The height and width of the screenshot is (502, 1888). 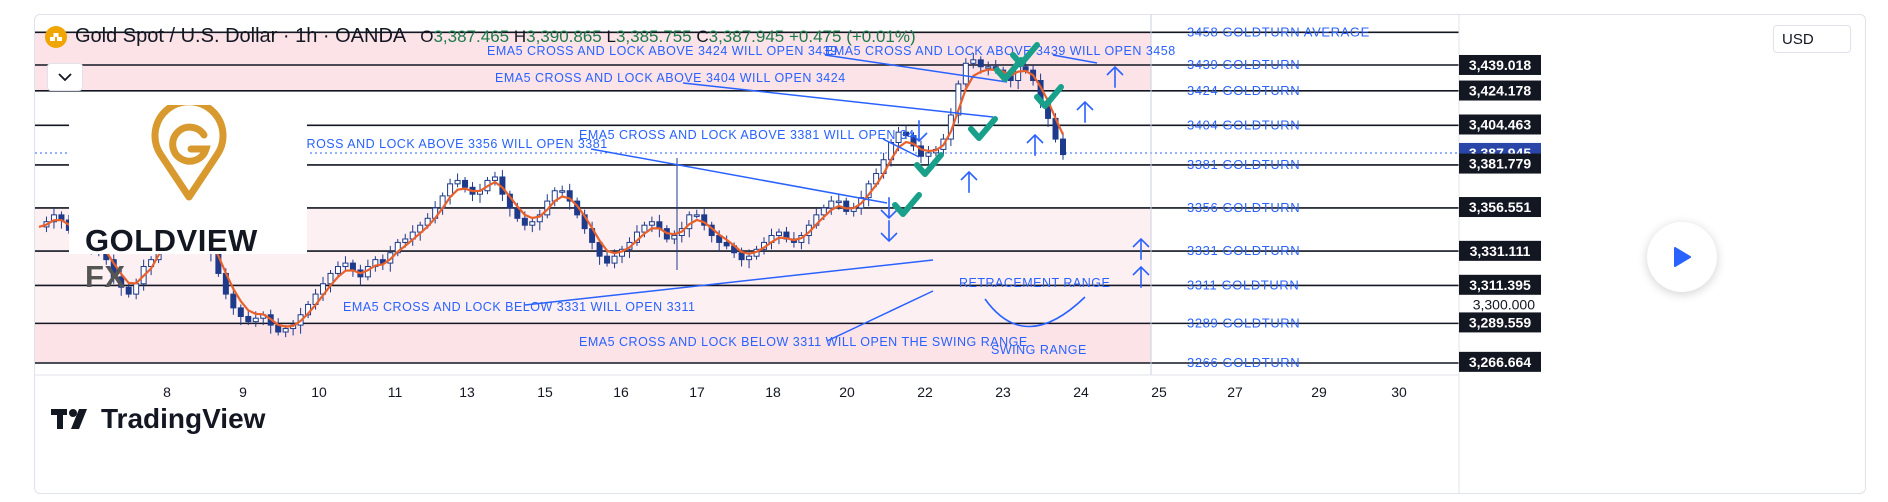 What do you see at coordinates (1319, 392) in the screenshot?
I see `x-tick-label: 29` at bounding box center [1319, 392].